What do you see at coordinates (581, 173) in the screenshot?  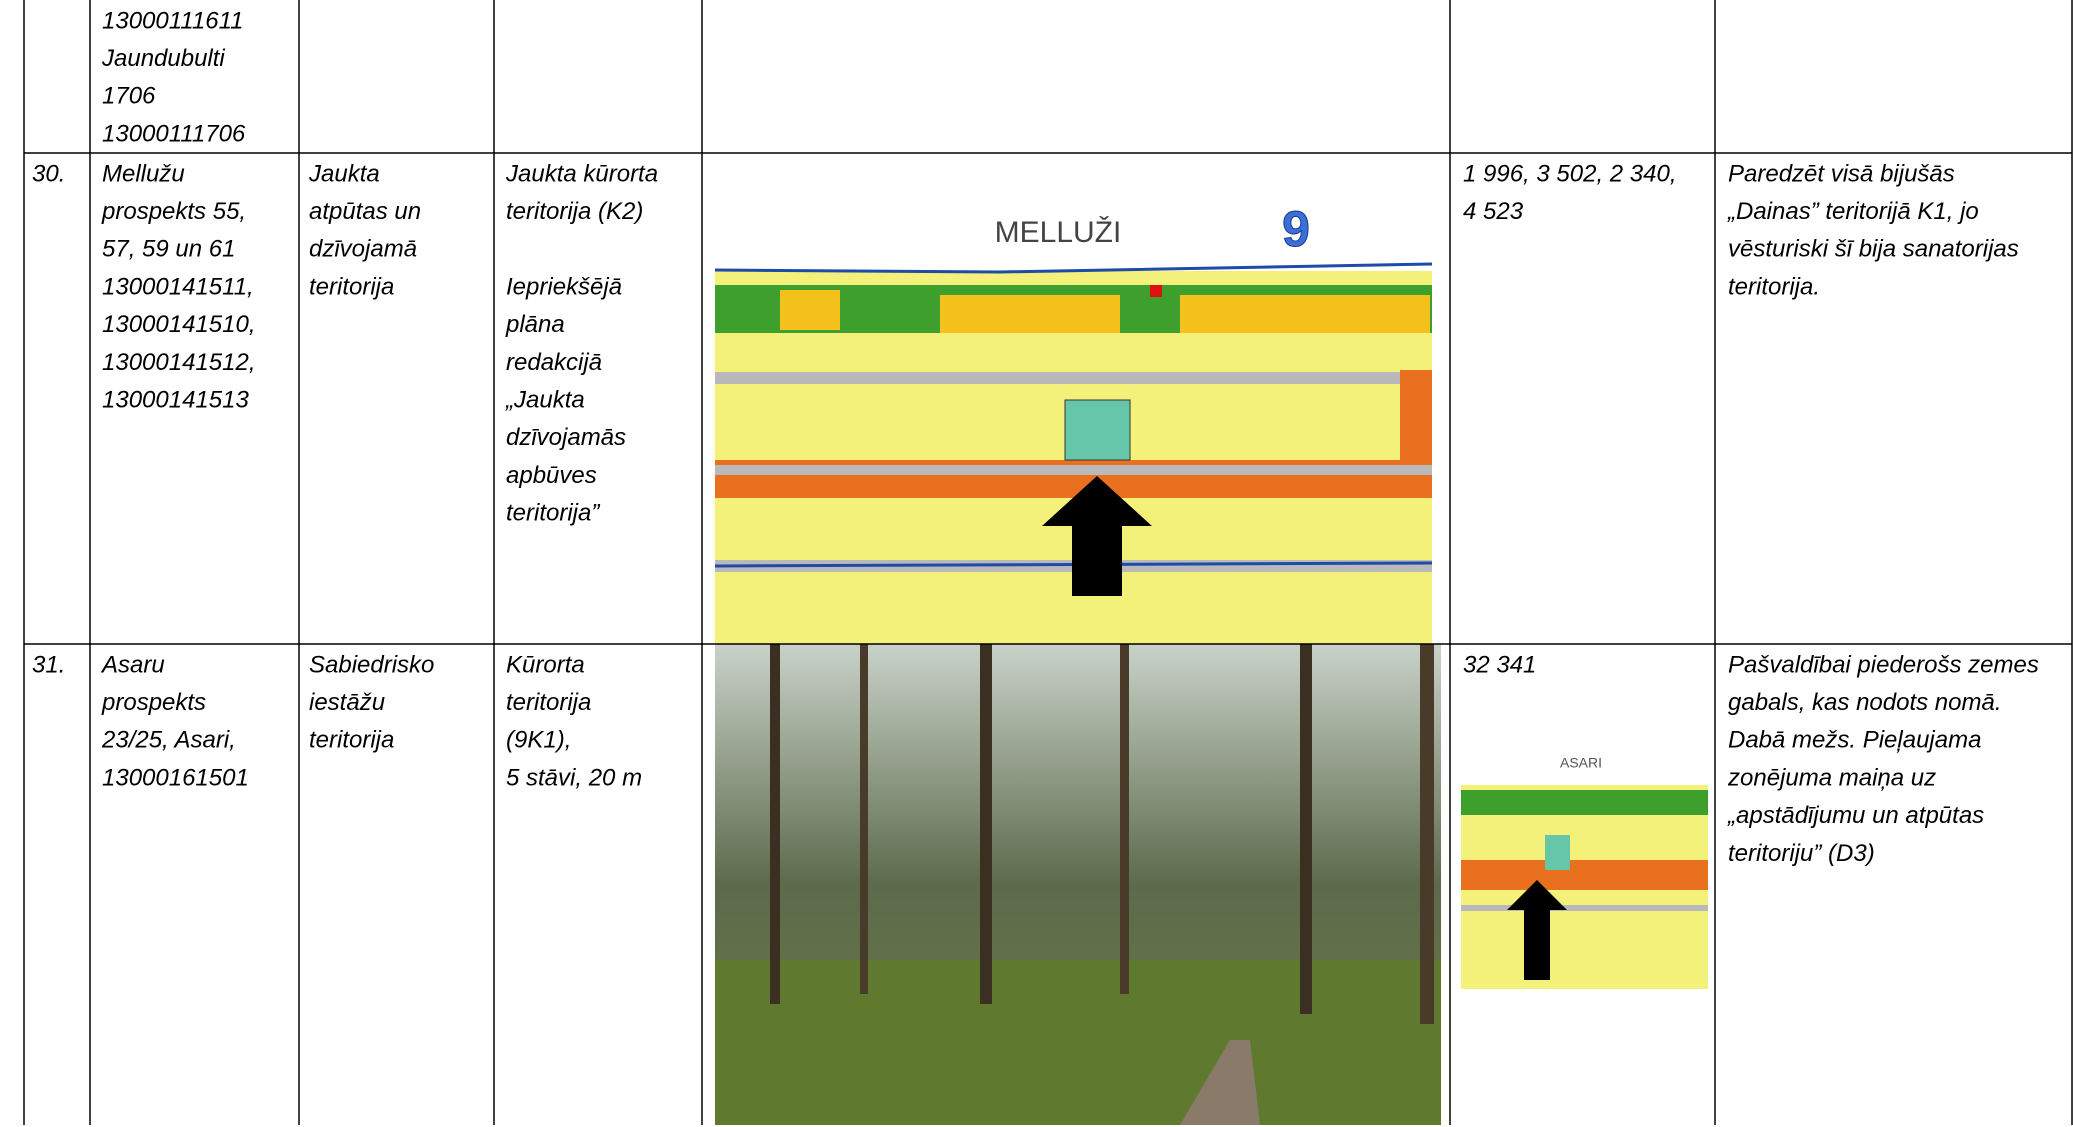 I see `proposed-line: Jaukta kūrorta` at bounding box center [581, 173].